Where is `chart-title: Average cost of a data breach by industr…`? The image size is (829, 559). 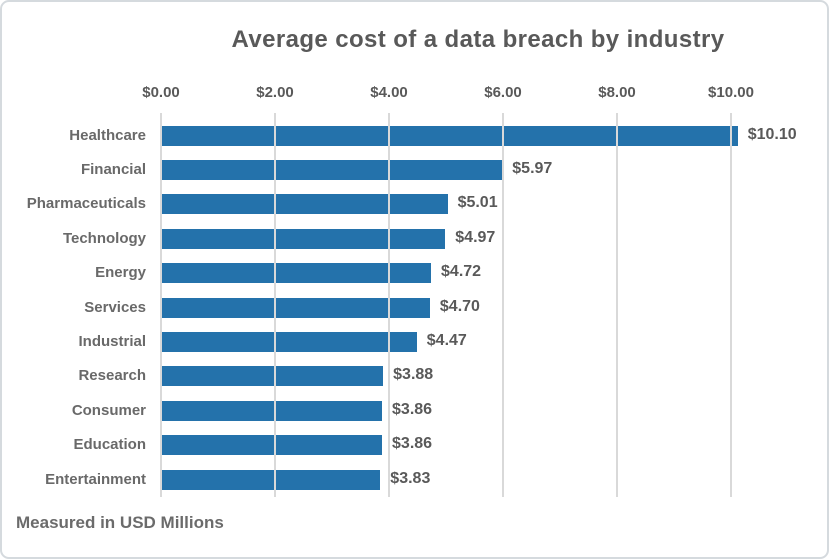 chart-title: Average cost of a data breach by industr… is located at coordinates (478, 39).